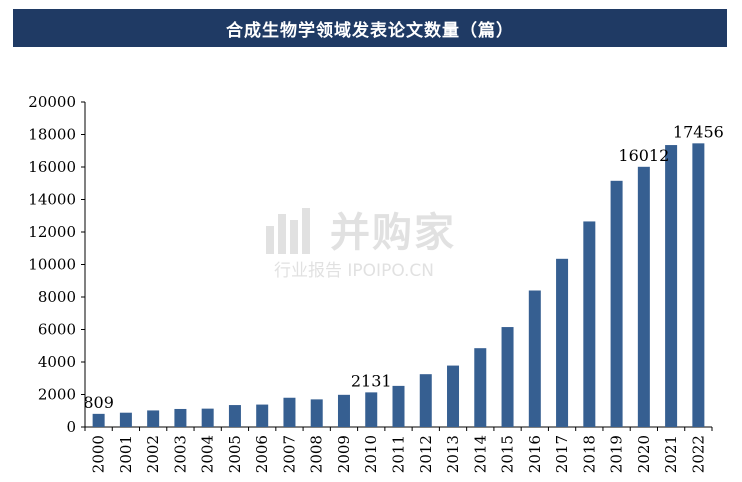 The image size is (742, 482). Describe the element at coordinates (52, 135) in the screenshot. I see `y-tick-label: 18000` at that location.